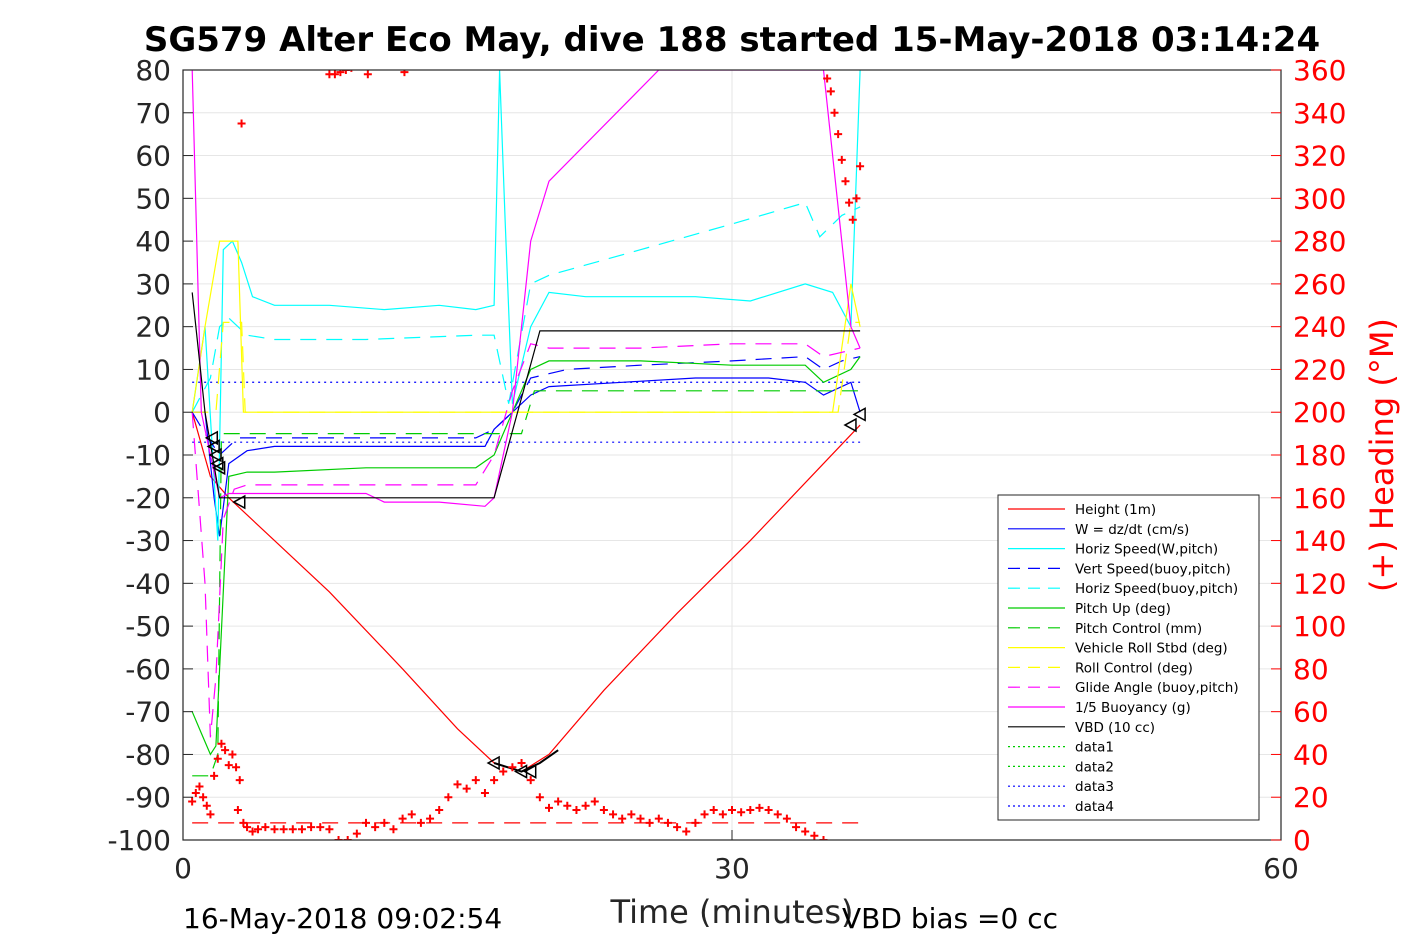 This screenshot has width=1417, height=945. Describe the element at coordinates (342, 918) in the screenshot. I see `footer-timestamp: 16-May-2018 09:02:54` at that location.